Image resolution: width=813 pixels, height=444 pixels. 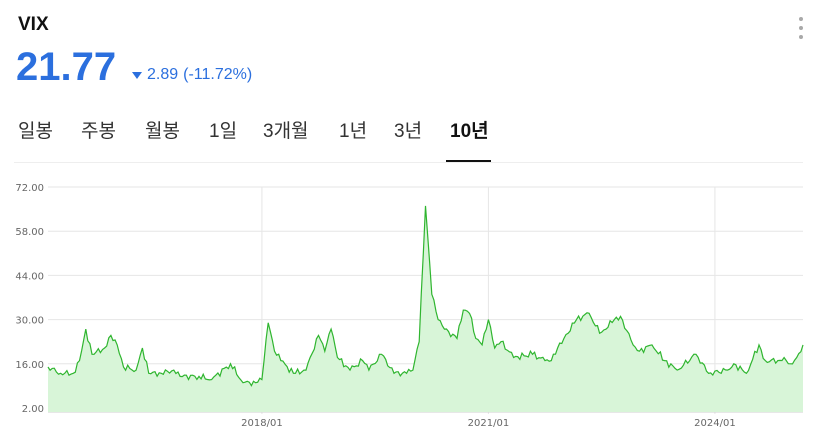 What do you see at coordinates (262, 423) in the screenshot?
I see `x-tick-label: 2018/01` at bounding box center [262, 423].